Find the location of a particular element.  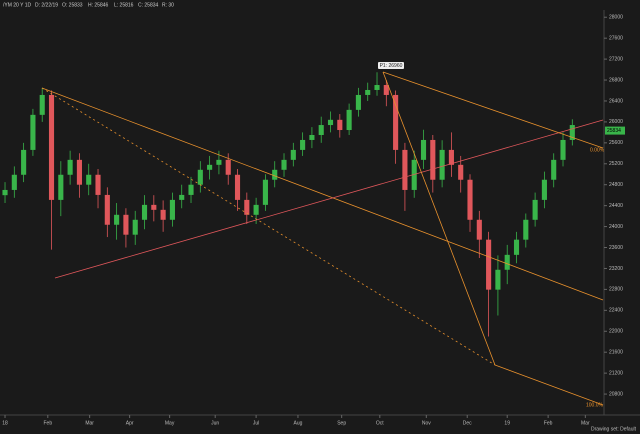

pivot-label: P1: 26960 is located at coordinates (391, 66).